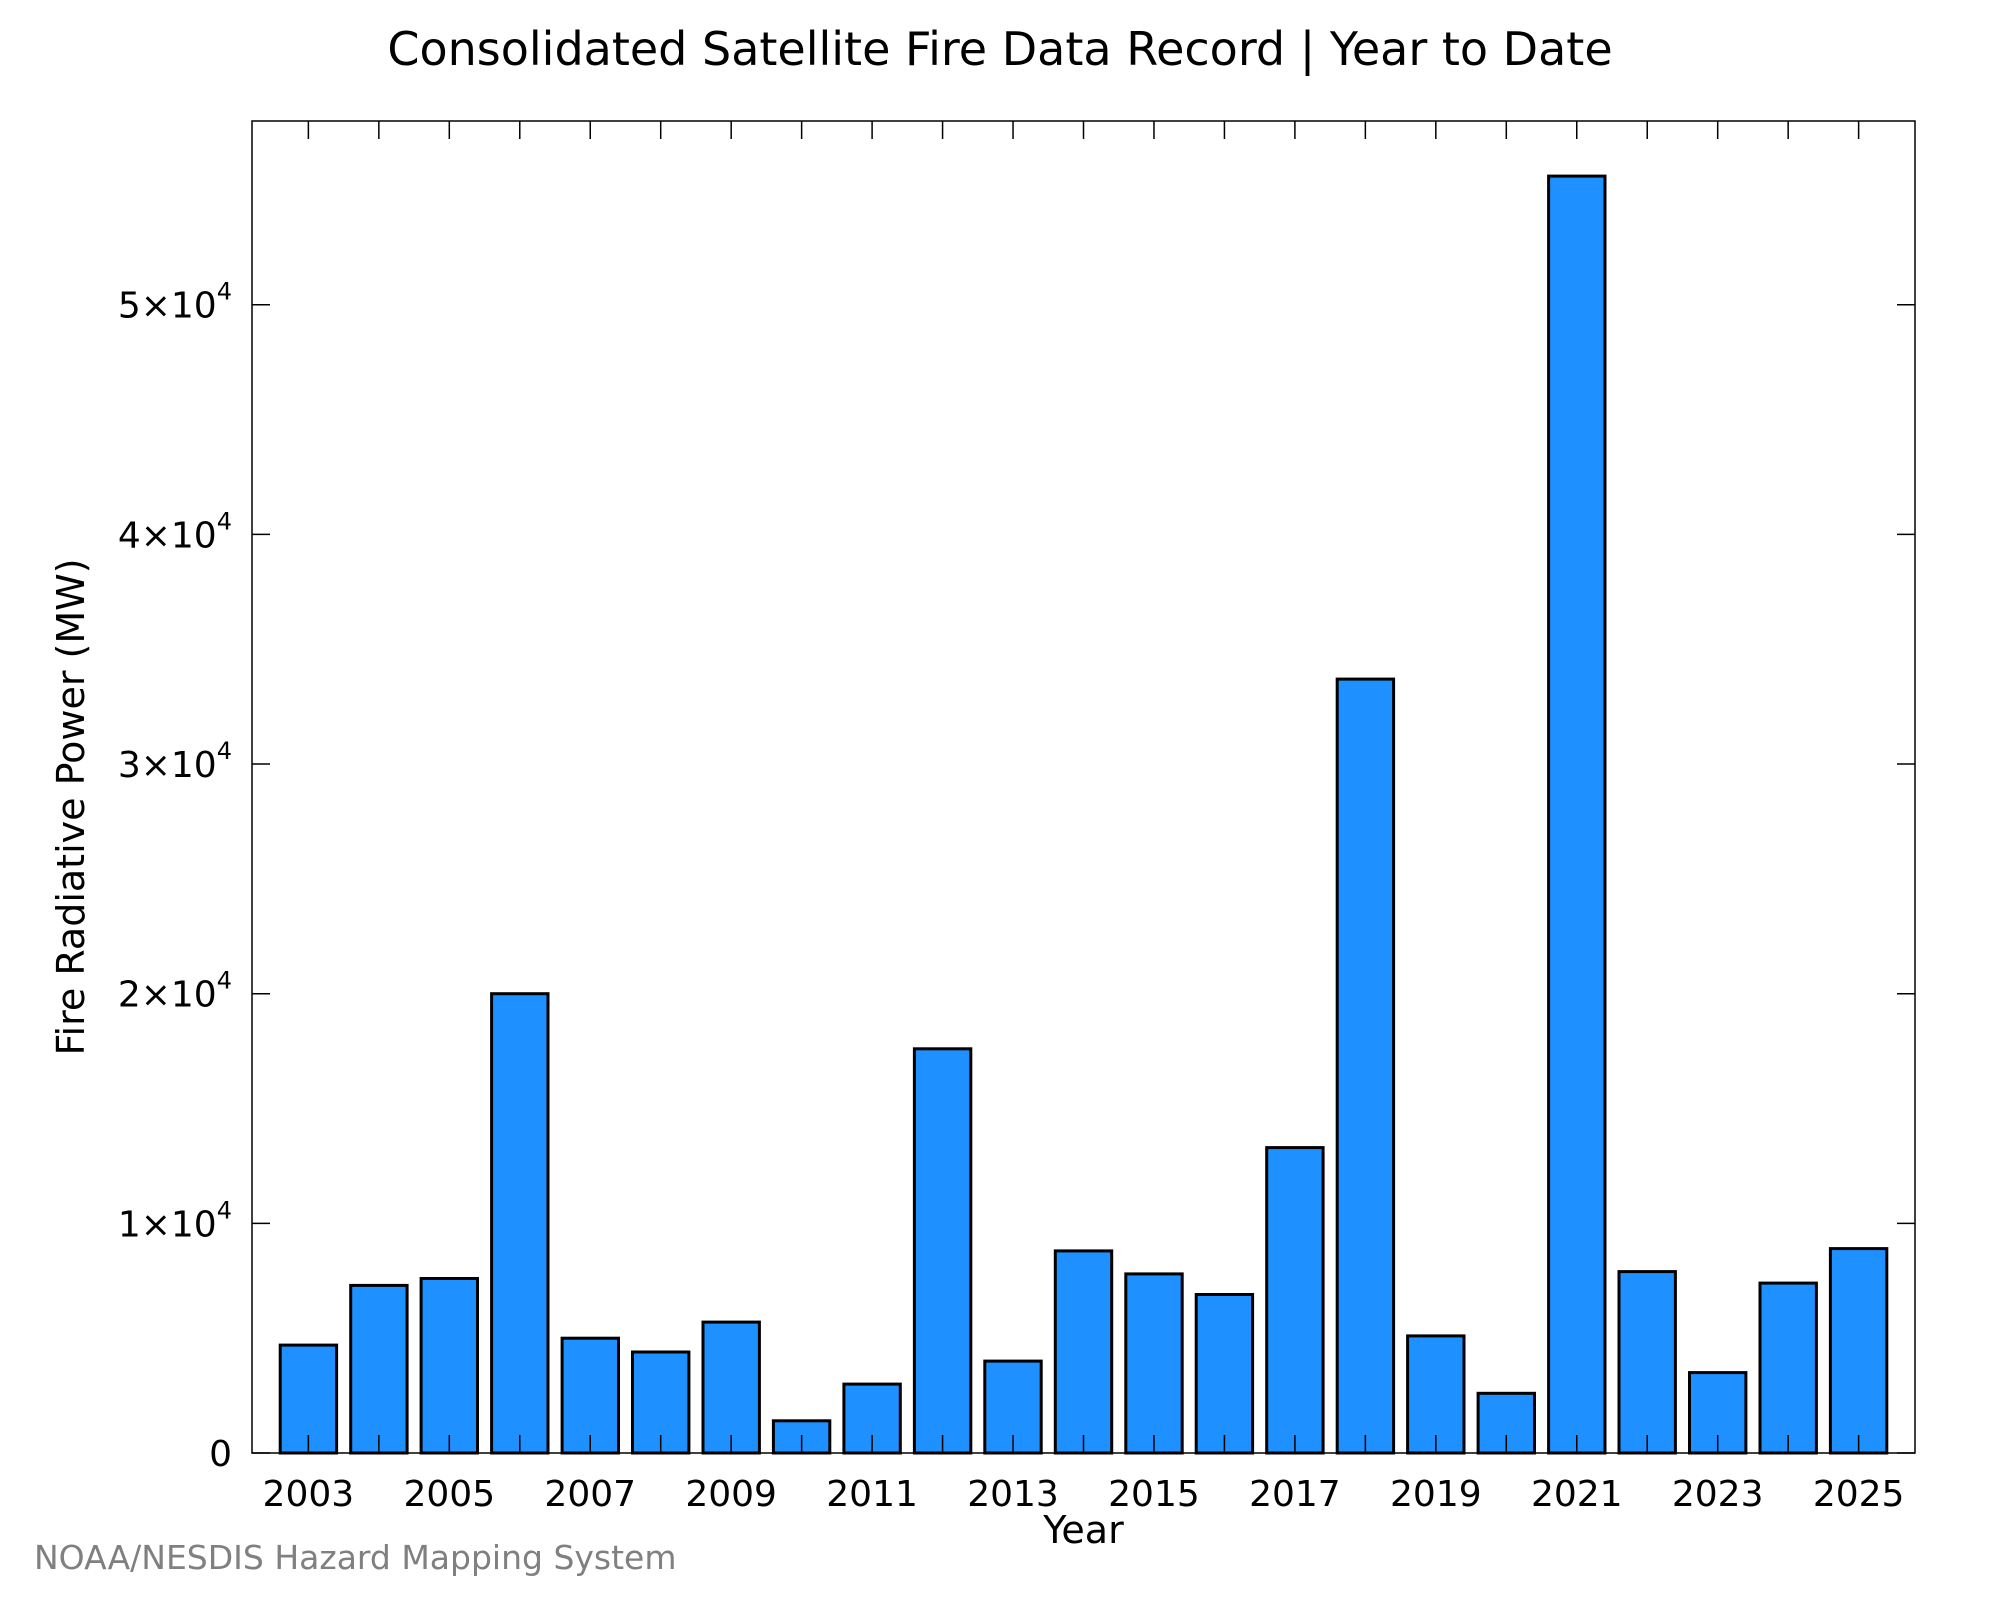 The width and height of the screenshot is (2000, 1600). I want to click on x-tick-label: 2019, so click(1436, 1494).